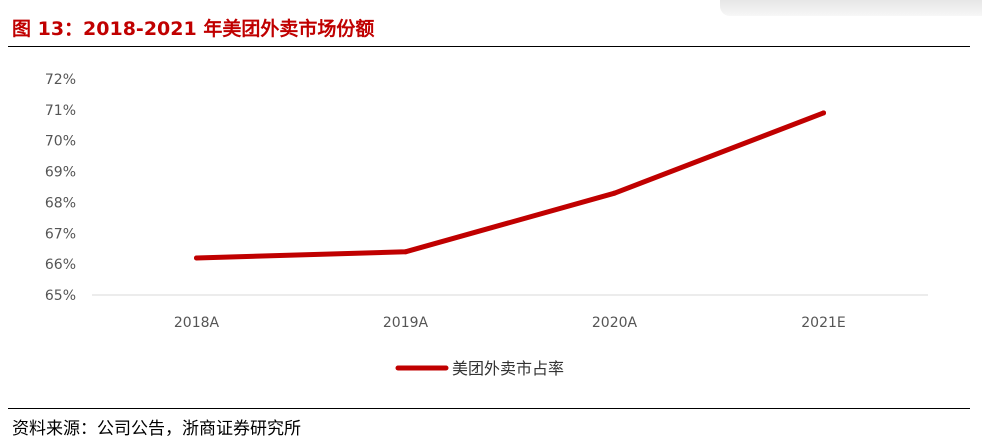  What do you see at coordinates (508, 368) in the screenshot?
I see `legend-label: 美团外卖市占率` at bounding box center [508, 368].